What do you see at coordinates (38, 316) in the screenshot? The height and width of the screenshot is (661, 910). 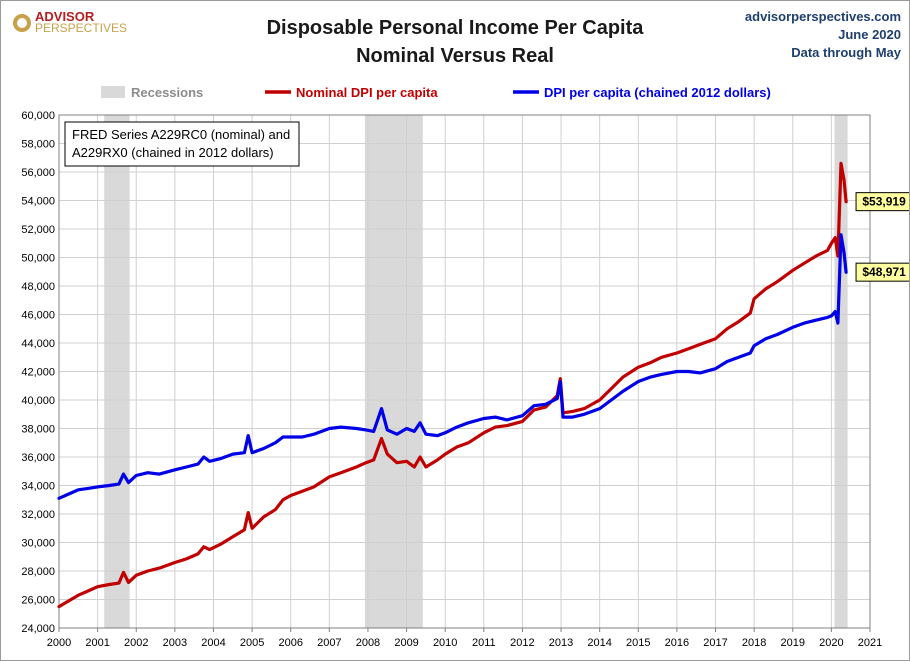 I see `y-tick-label-11: 46,000` at bounding box center [38, 316].